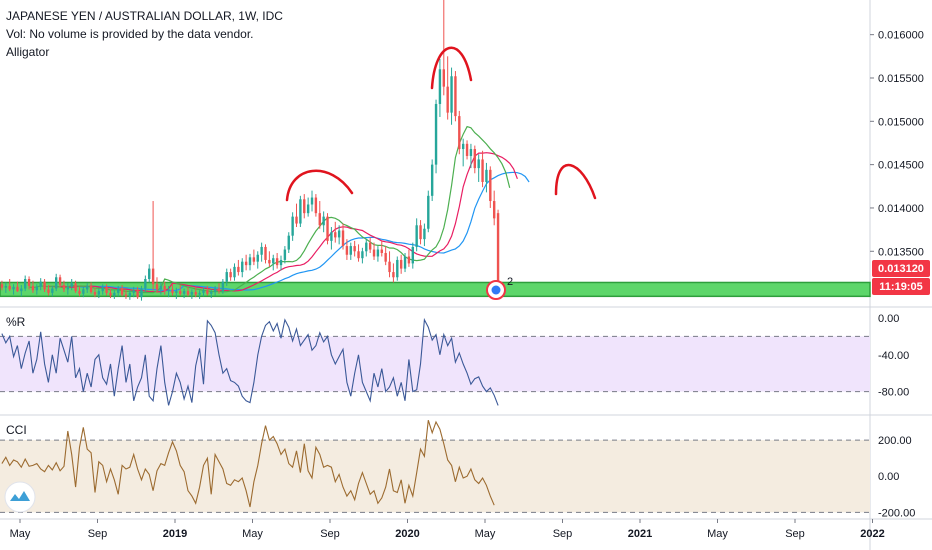 Image resolution: width=932 pixels, height=550 pixels. Describe the element at coordinates (248, 464) in the screenshot. I see `cci-line` at that location.